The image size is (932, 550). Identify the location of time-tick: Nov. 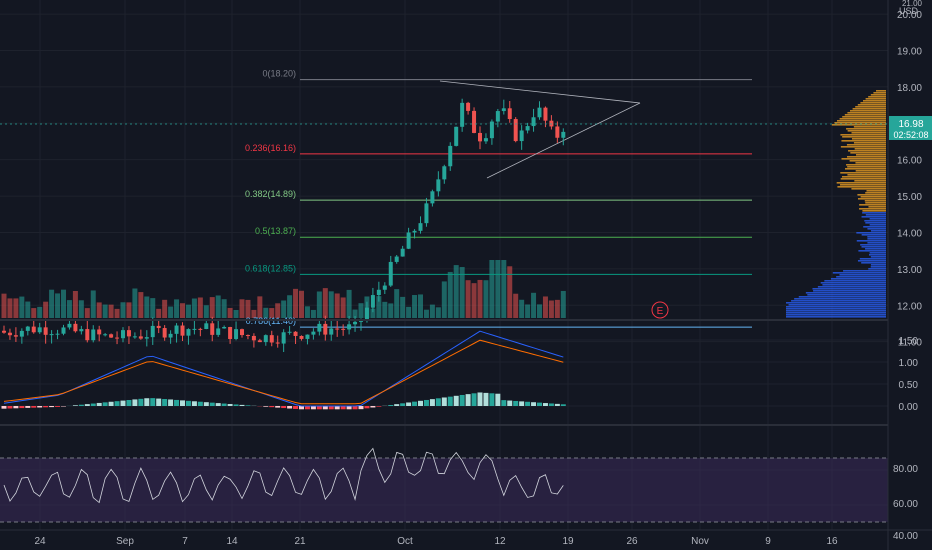
(700, 541).